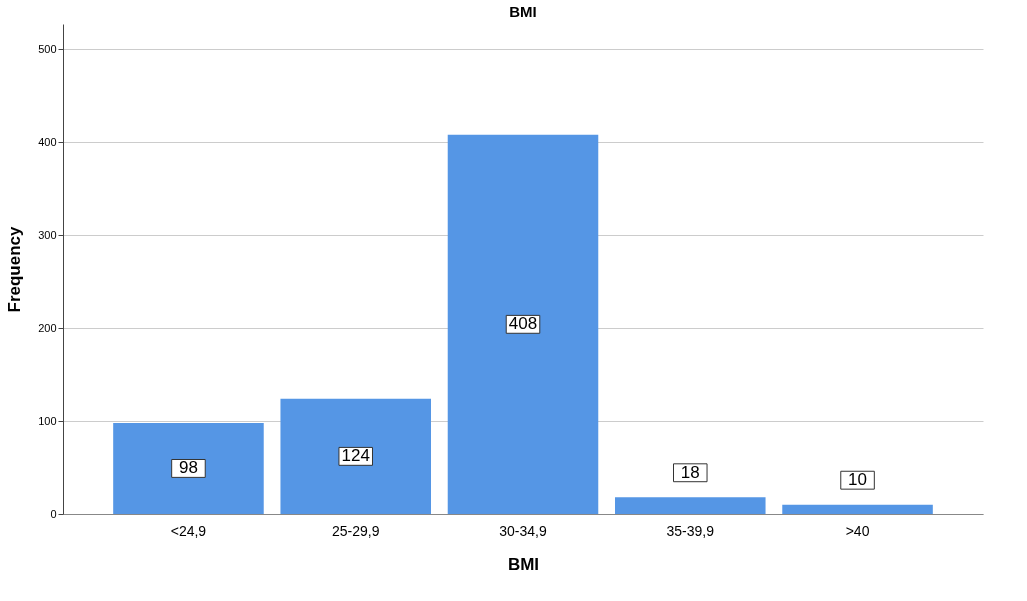  What do you see at coordinates (47, 327) in the screenshot?
I see `y-tick-label: 200` at bounding box center [47, 327].